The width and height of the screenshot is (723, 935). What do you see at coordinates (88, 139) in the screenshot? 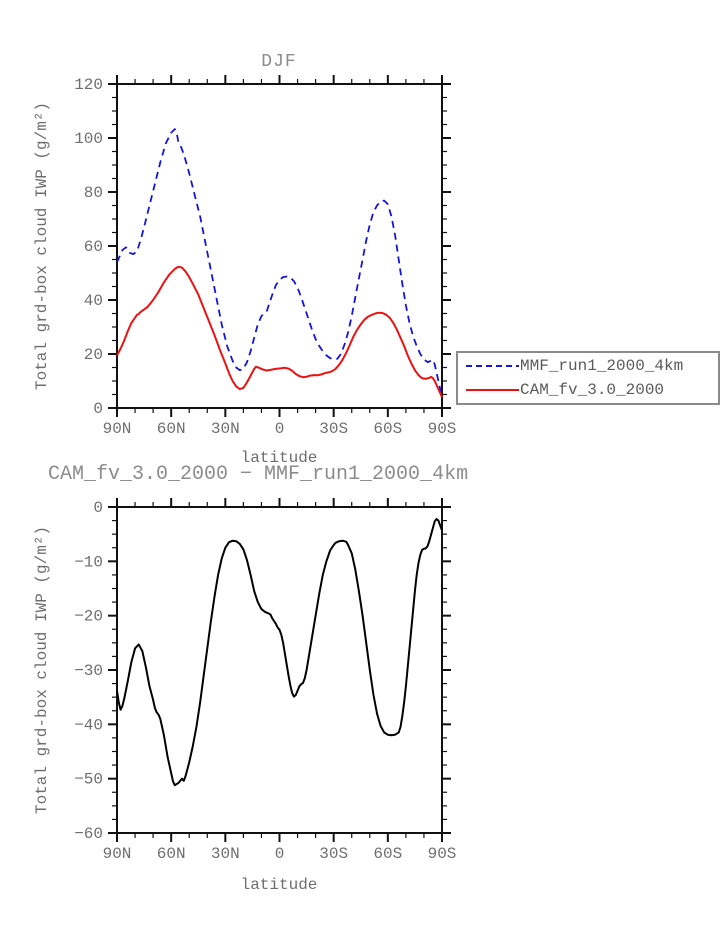
I see `y-axis-tick-label: 100` at bounding box center [88, 139].